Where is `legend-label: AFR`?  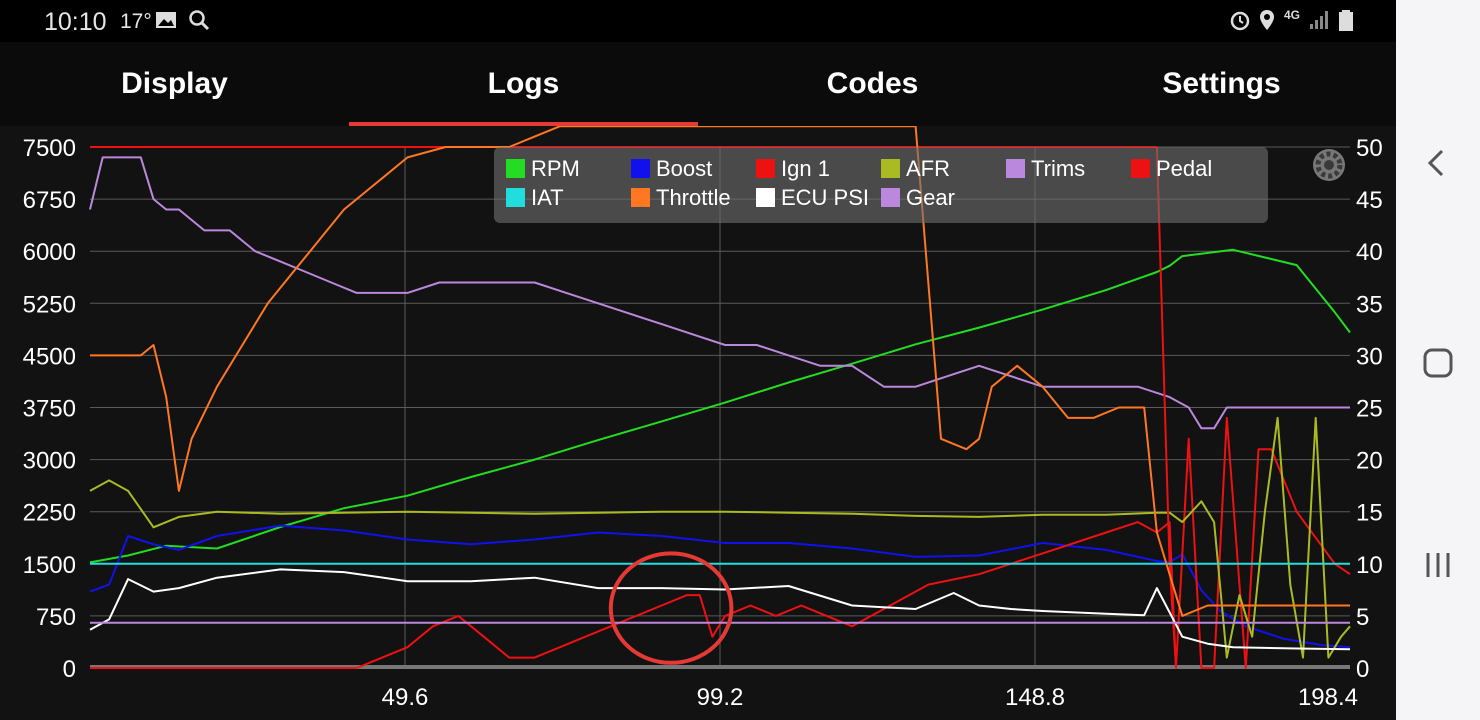
legend-label: AFR is located at coordinates (928, 168).